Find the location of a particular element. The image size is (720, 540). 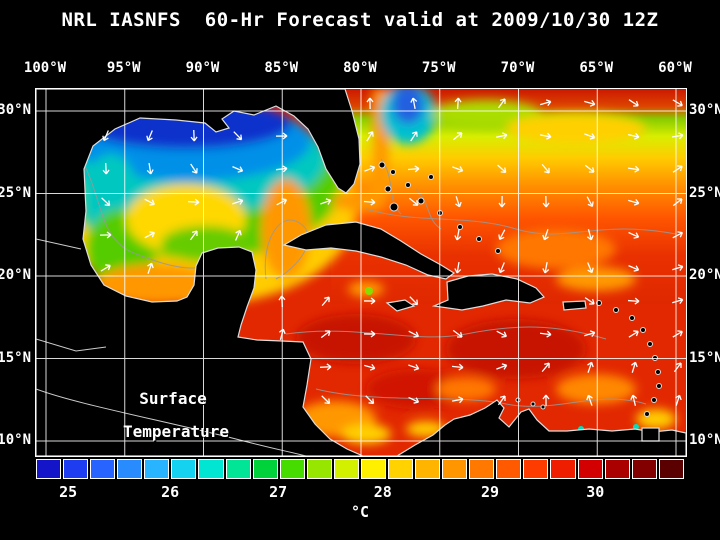

colorbar is located at coordinates (360, 469).